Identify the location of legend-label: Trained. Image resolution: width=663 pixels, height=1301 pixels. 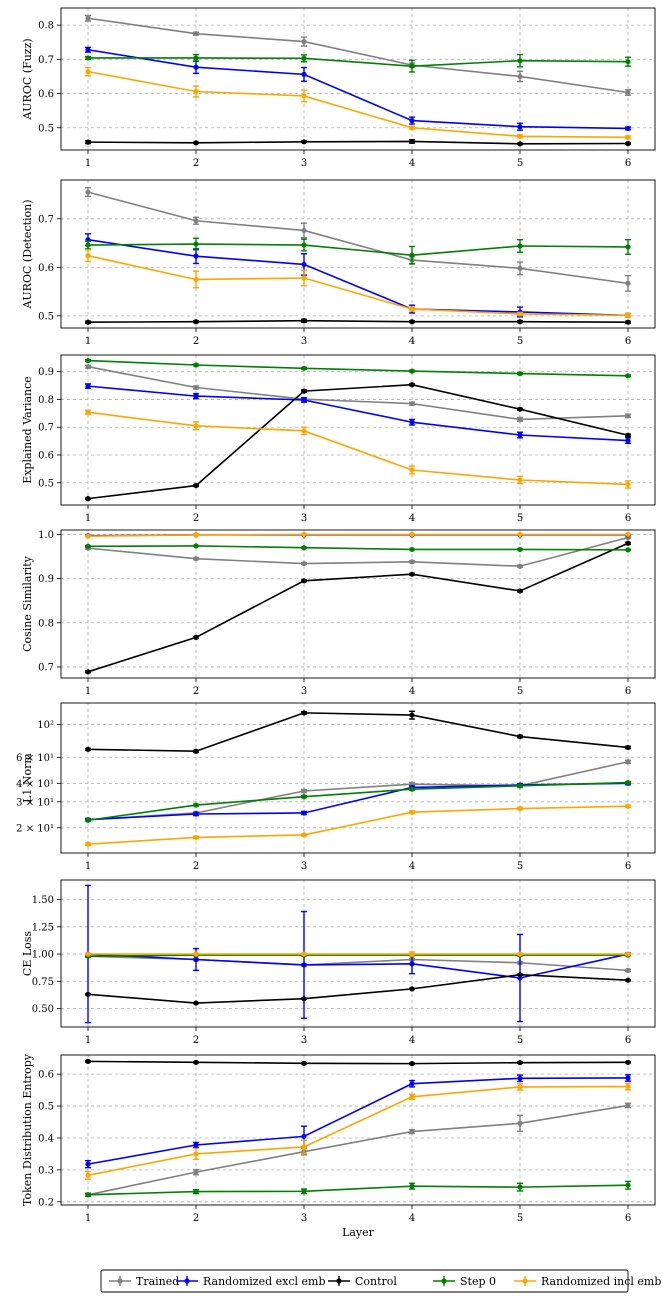
(157, 1281).